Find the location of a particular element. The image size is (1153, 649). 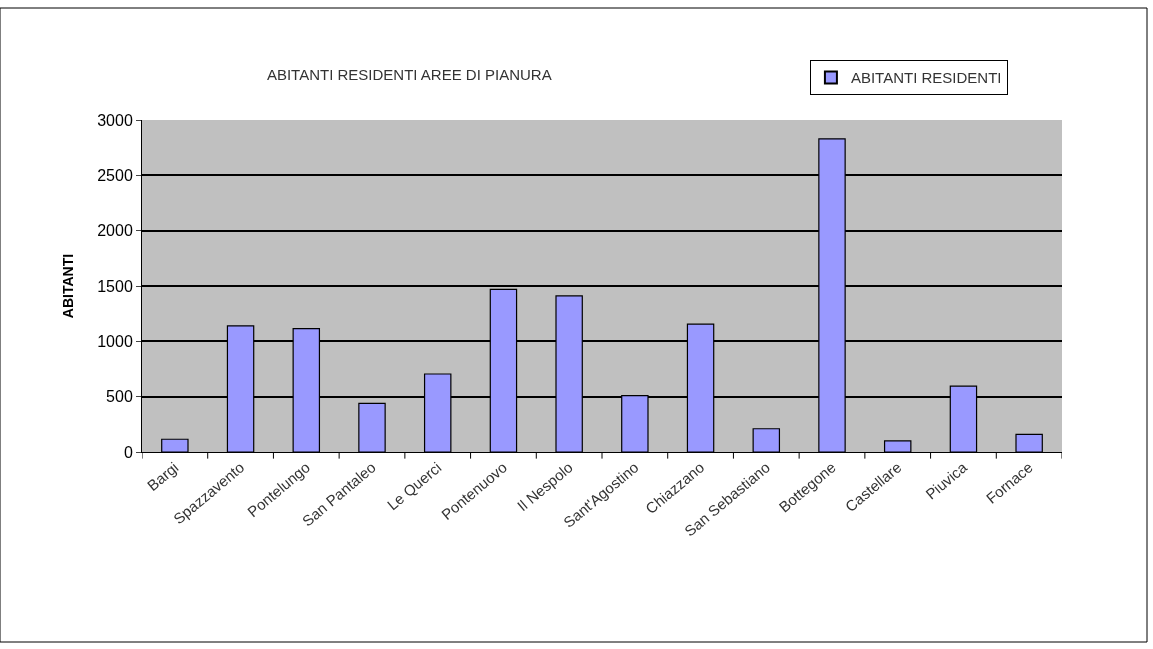

y-axis-title: ABITANTI is located at coordinates (67, 286).